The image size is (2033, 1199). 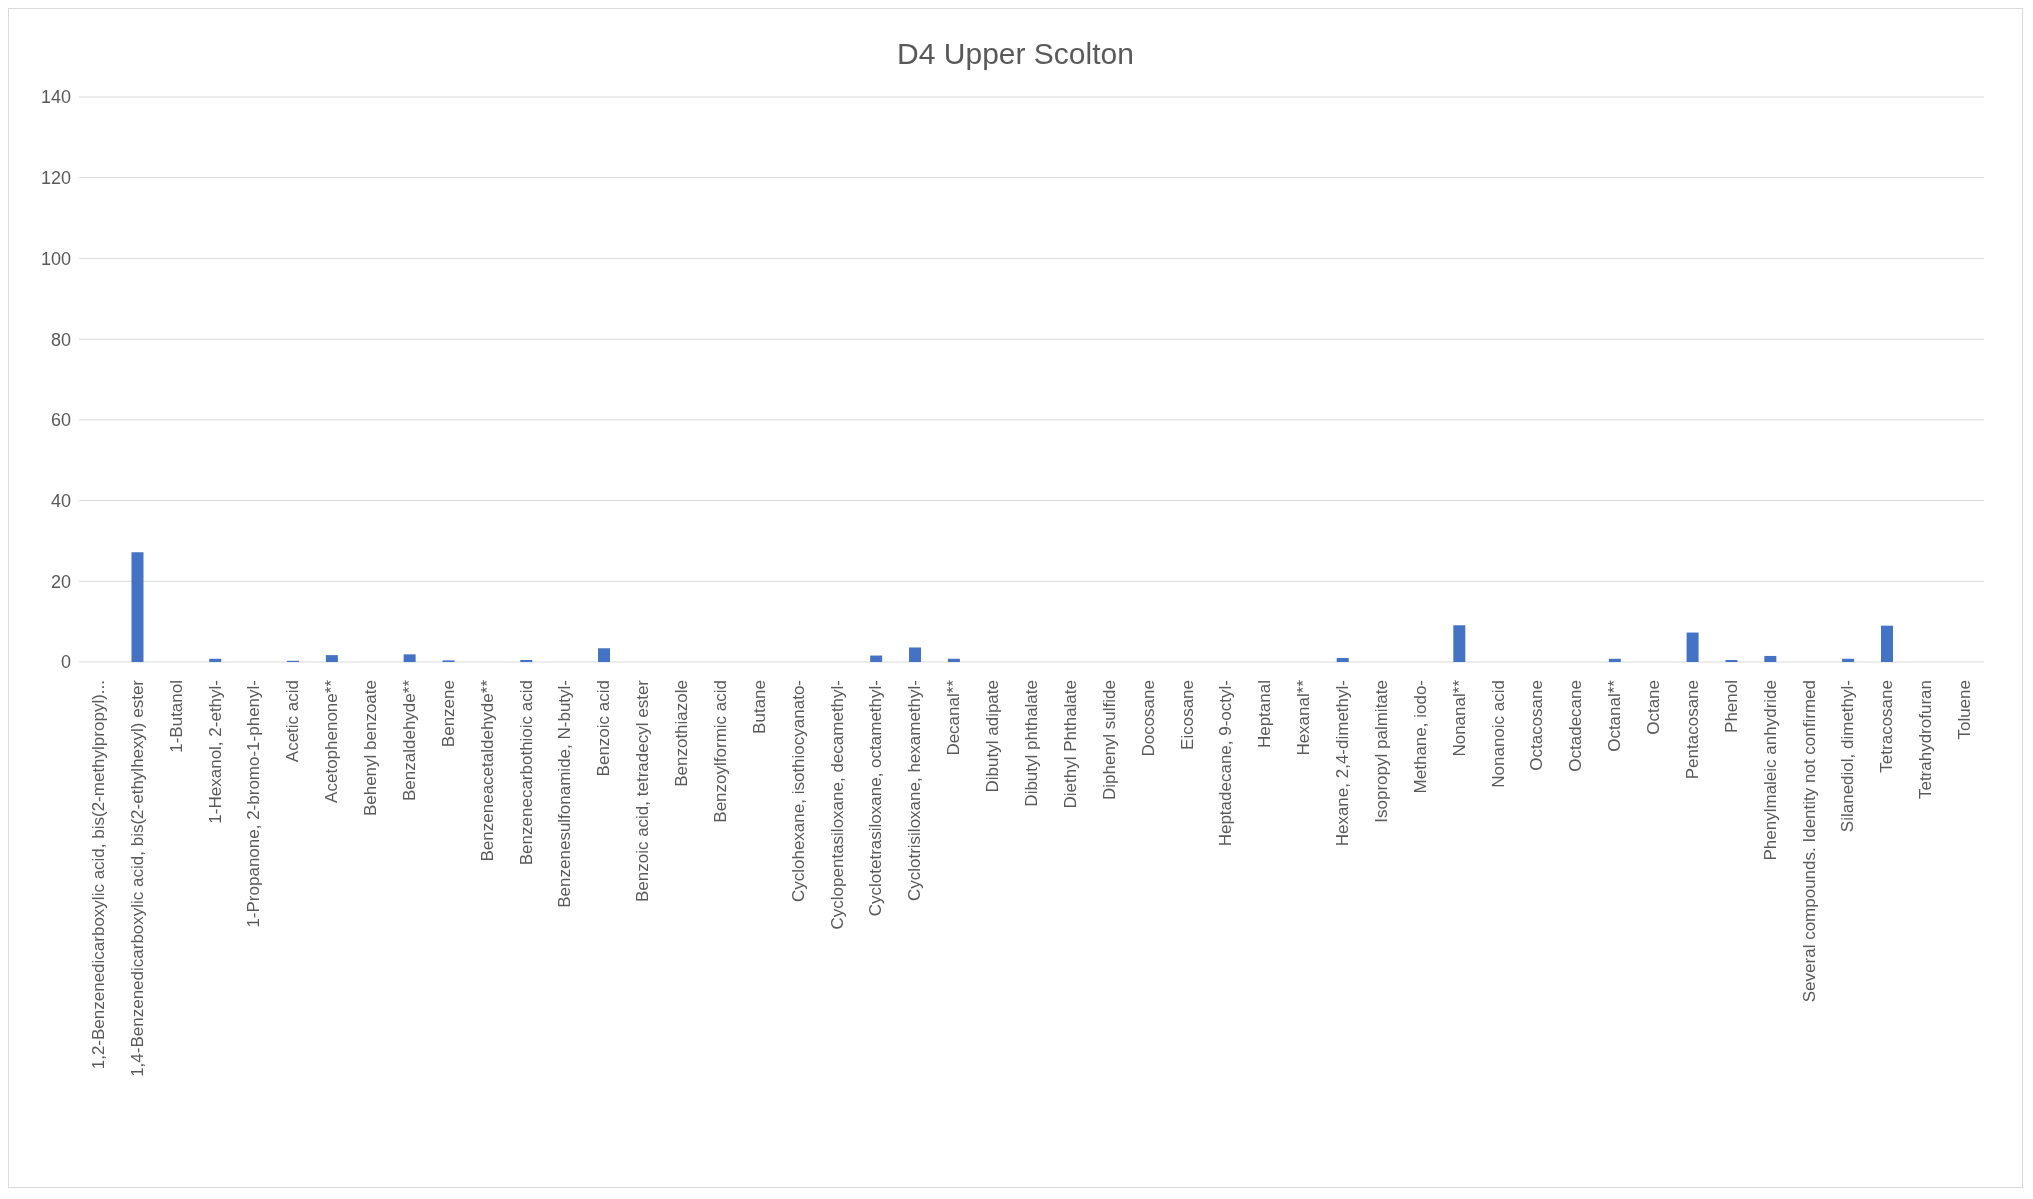 What do you see at coordinates (60, 420) in the screenshot?
I see `y-tick-label: 60` at bounding box center [60, 420].